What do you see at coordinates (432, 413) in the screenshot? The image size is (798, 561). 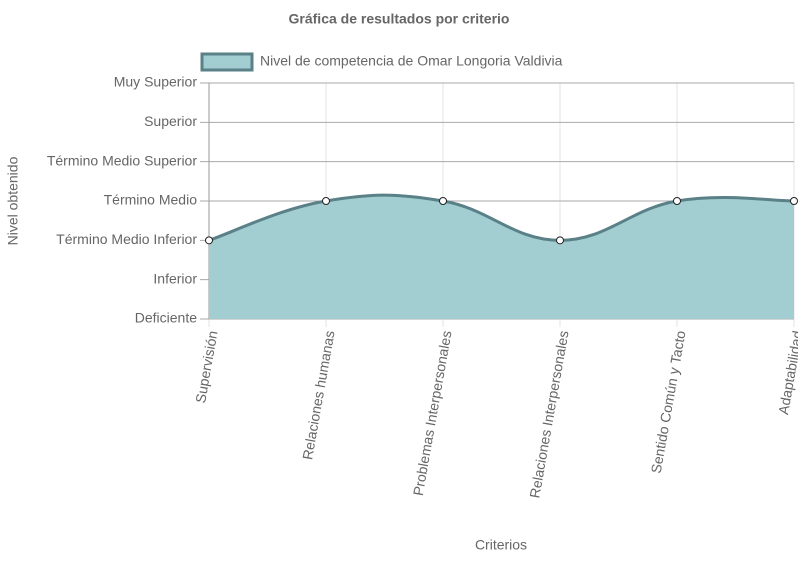 I see `x-tick-label: Problemas Interpersonales` at bounding box center [432, 413].